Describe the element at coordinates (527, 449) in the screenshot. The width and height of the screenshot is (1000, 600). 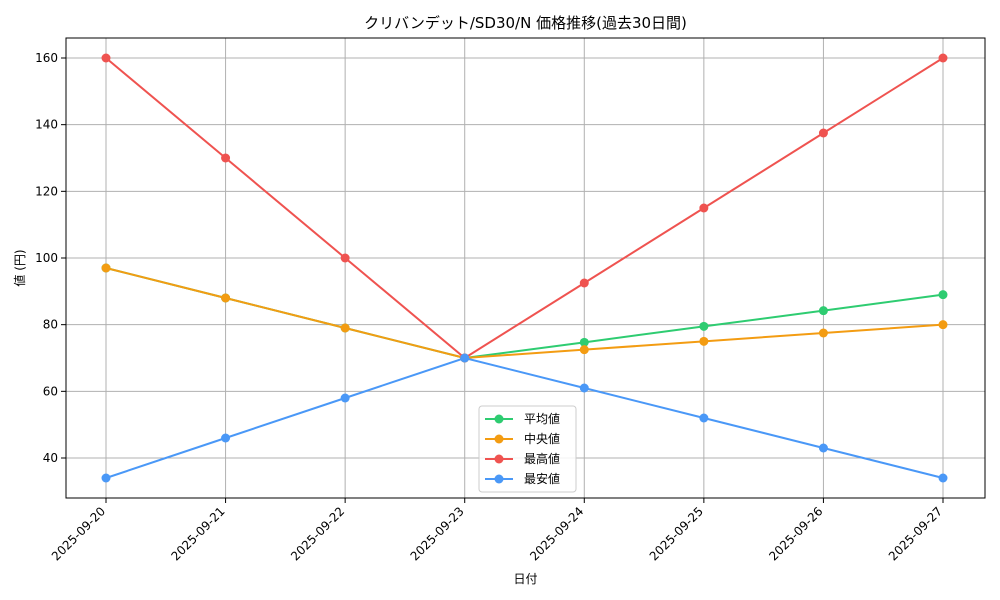
I see `legend-frame` at that location.